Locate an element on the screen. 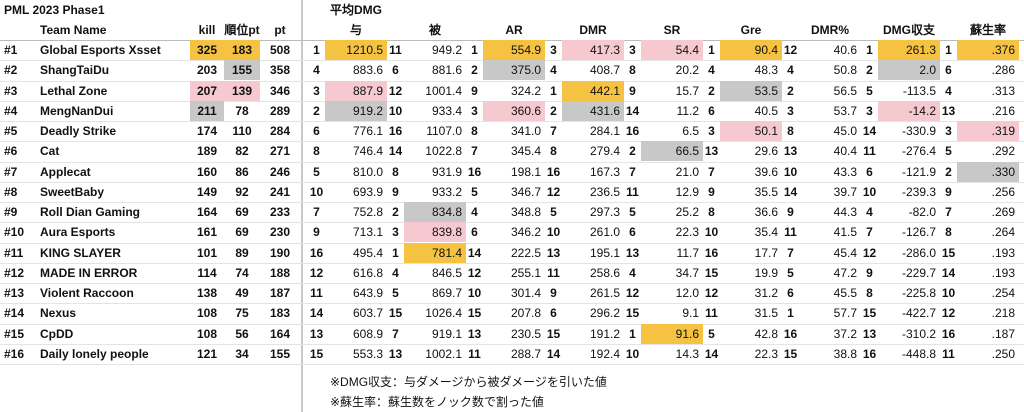  kill: 149 is located at coordinates (207, 191).